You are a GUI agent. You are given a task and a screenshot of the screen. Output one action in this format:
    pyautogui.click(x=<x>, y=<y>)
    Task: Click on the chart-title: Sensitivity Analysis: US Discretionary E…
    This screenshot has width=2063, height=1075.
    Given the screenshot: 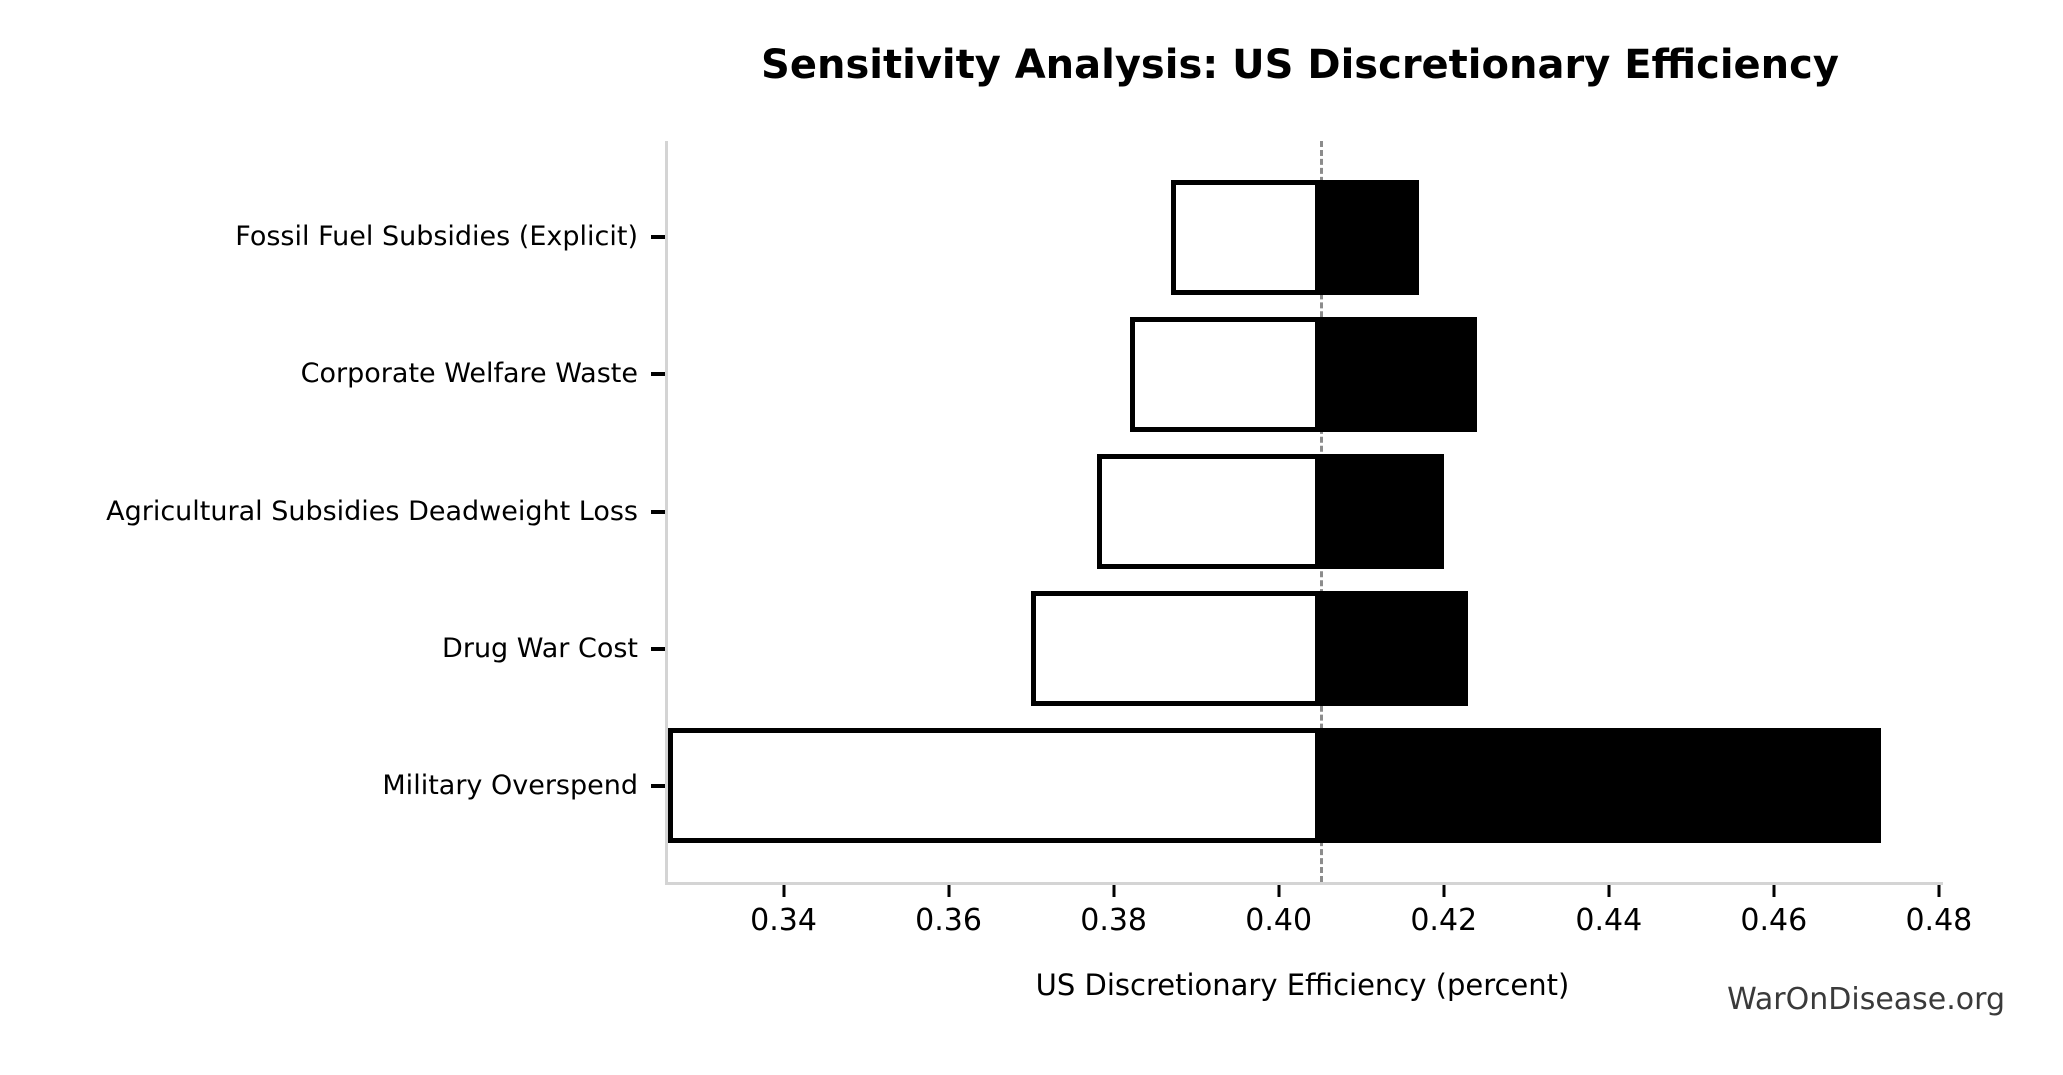 What is the action you would take?
    pyautogui.click(x=1300, y=65)
    